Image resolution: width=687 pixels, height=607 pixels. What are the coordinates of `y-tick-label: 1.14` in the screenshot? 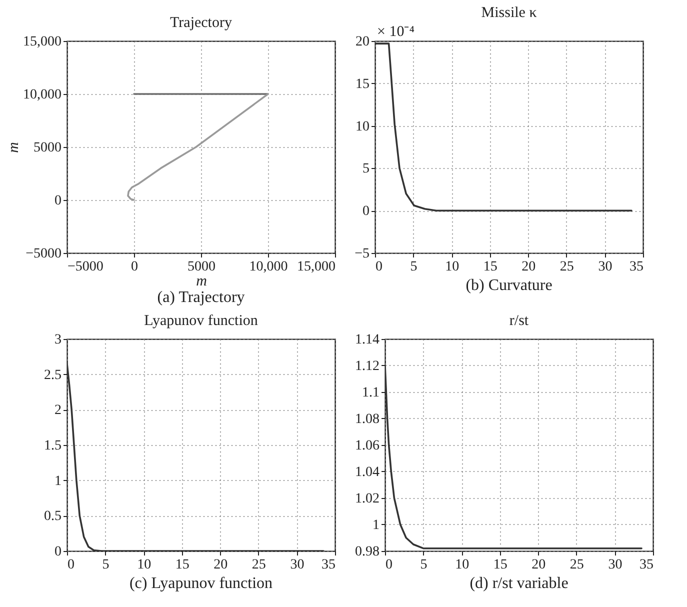 It's located at (367, 340).